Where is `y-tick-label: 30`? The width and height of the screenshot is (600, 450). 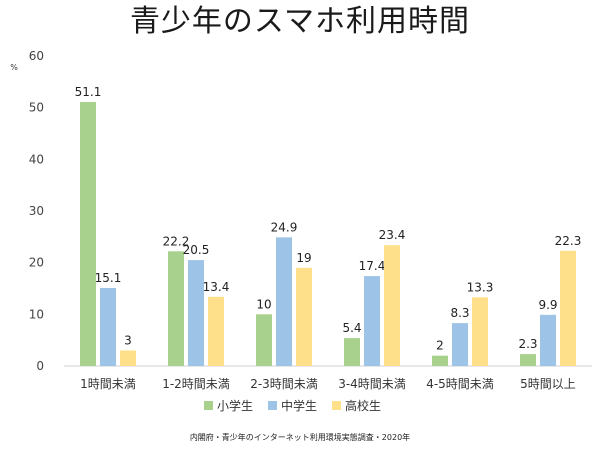
y-tick-label: 30 is located at coordinates (36, 211).